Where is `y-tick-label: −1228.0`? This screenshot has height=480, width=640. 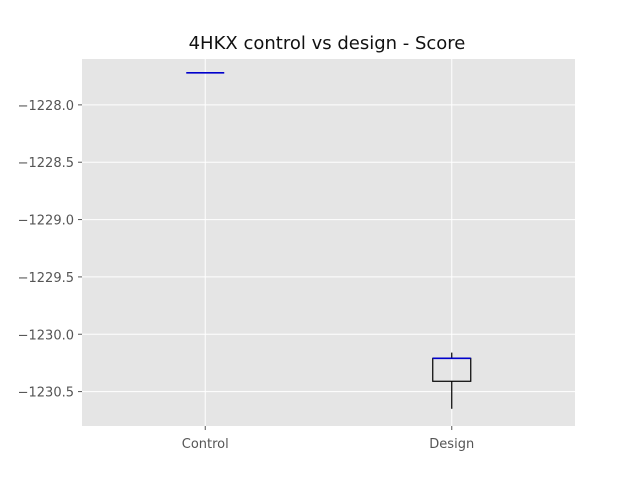
y-tick-label: −1228.0 is located at coordinates (46, 106).